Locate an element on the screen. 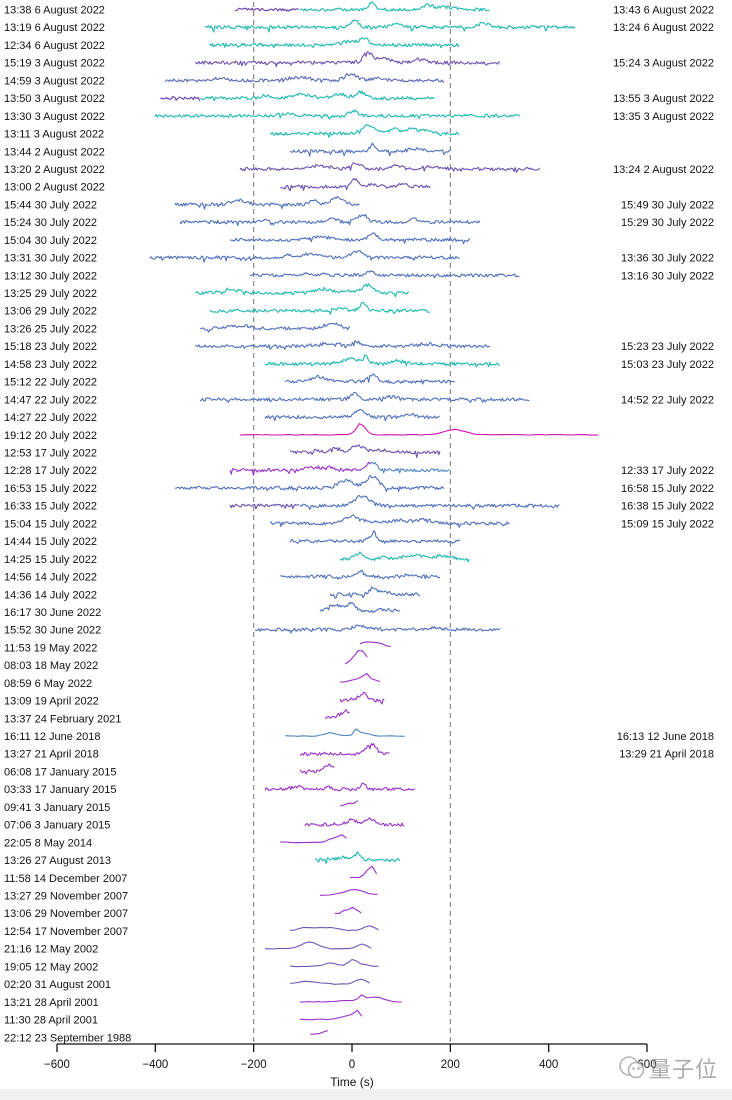  row-left-label: 11:30 28 April 2001 is located at coordinates (51, 1021).